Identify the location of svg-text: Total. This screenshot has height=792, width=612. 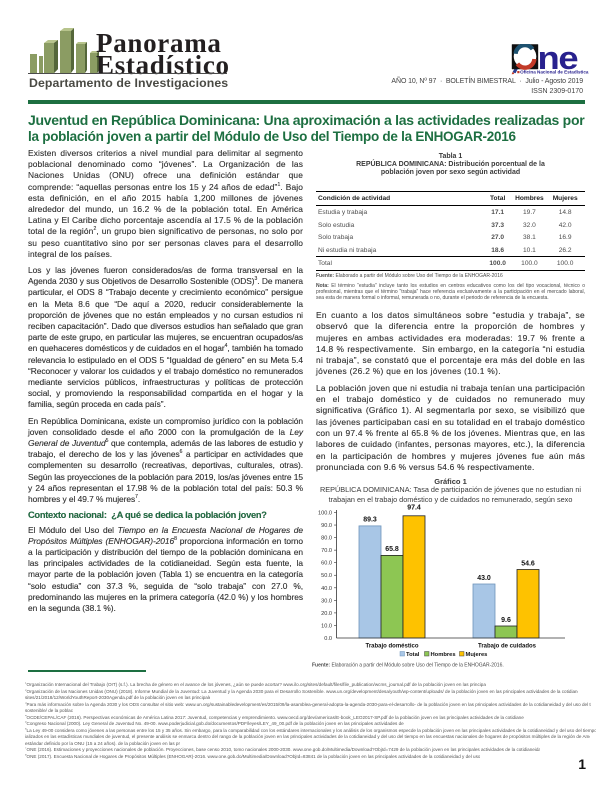
(413, 655).